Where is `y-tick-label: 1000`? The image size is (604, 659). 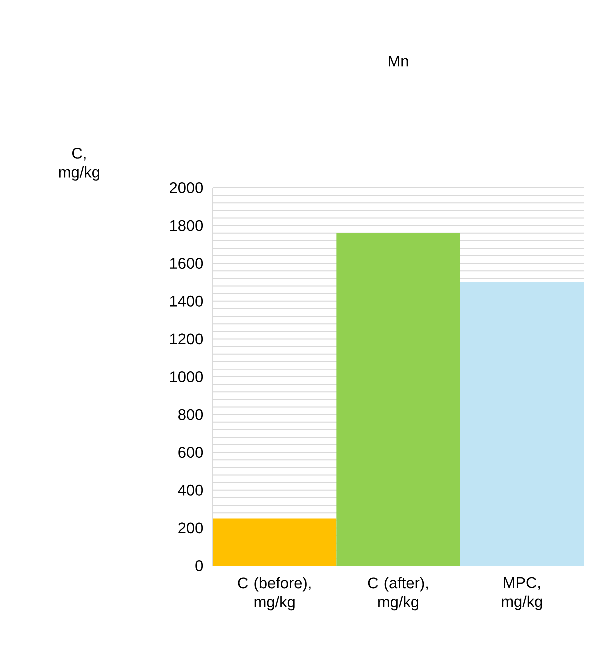 y-tick-label: 1000 is located at coordinates (187, 377).